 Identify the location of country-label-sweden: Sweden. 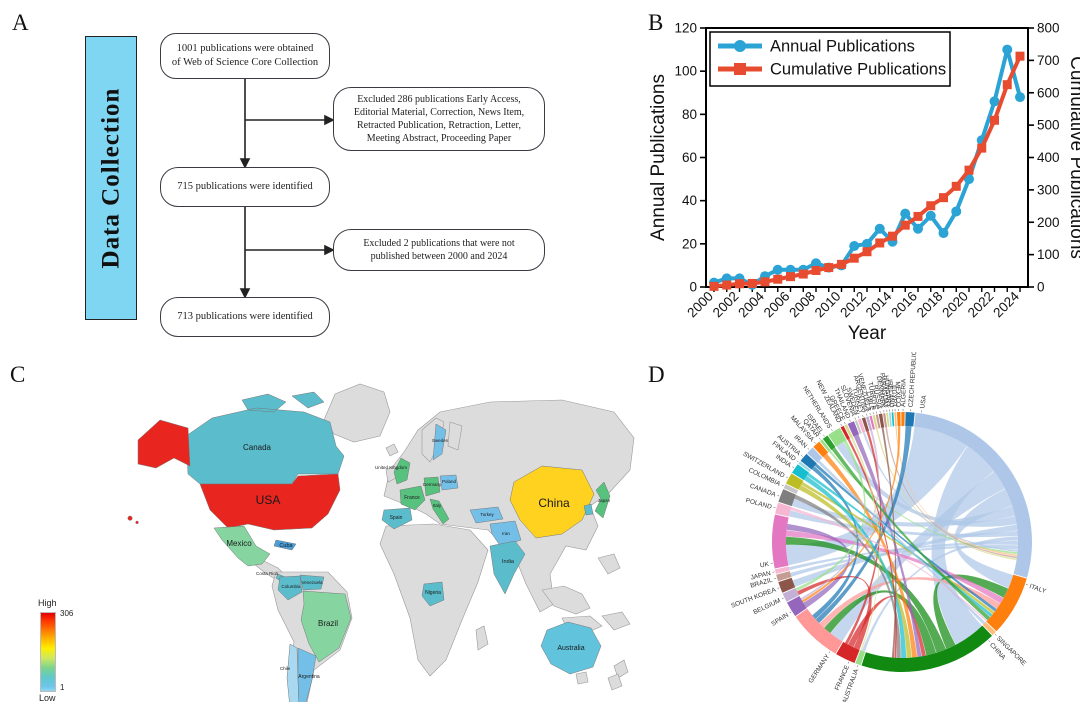
(440, 440).